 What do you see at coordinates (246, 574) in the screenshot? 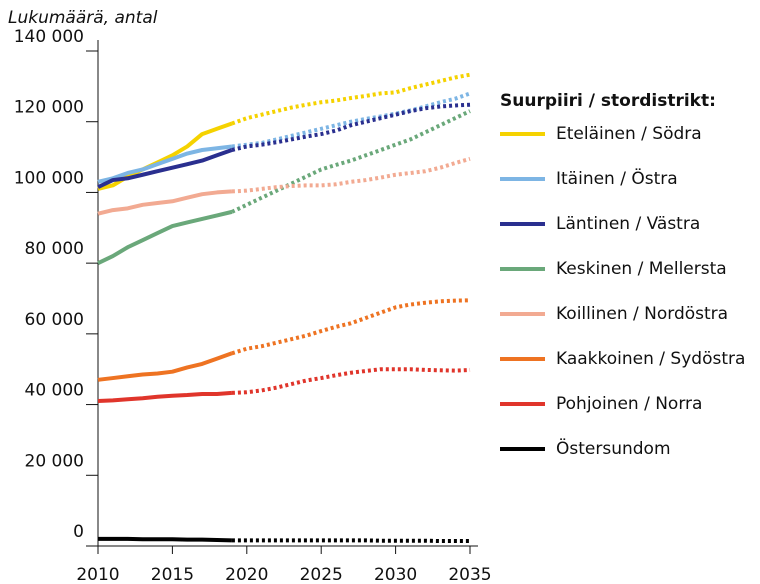
I see `x-tick-label: 2020` at bounding box center [246, 574].